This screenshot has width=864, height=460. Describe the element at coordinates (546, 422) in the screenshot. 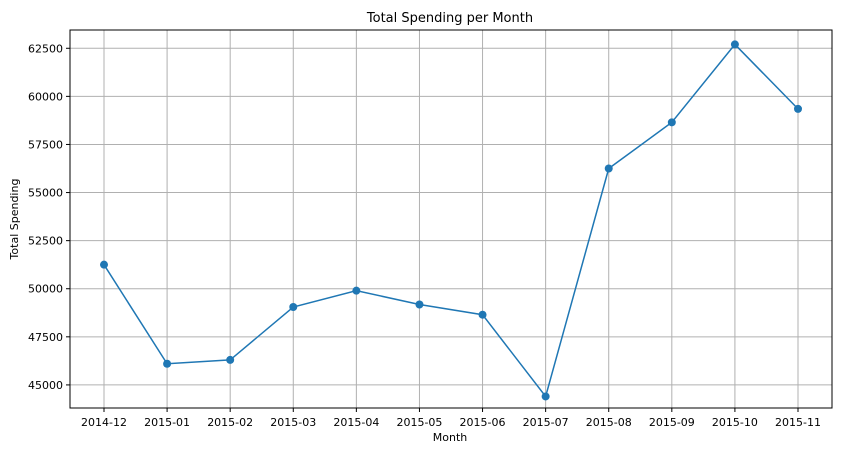

I see `x-tick-label: 2015-07` at that location.